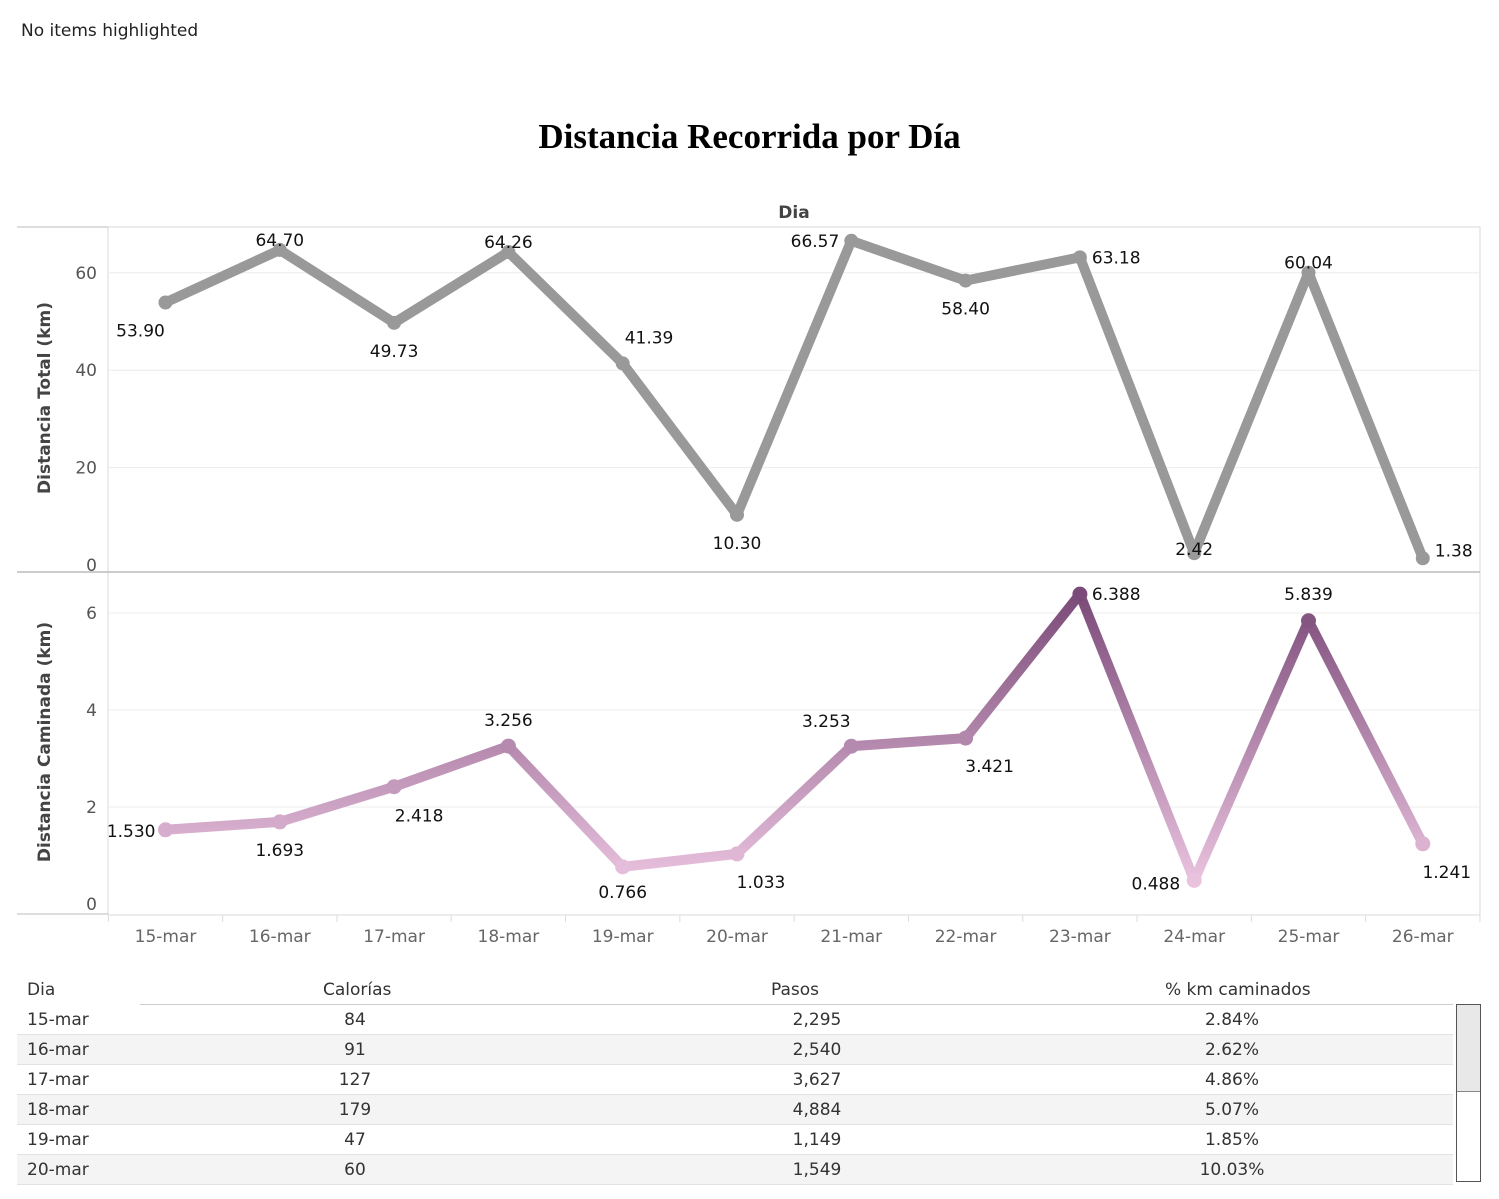 The width and height of the screenshot is (1499, 1199). What do you see at coordinates (91, 808) in the screenshot?
I see `bottom-y-tick-label: 2` at bounding box center [91, 808].